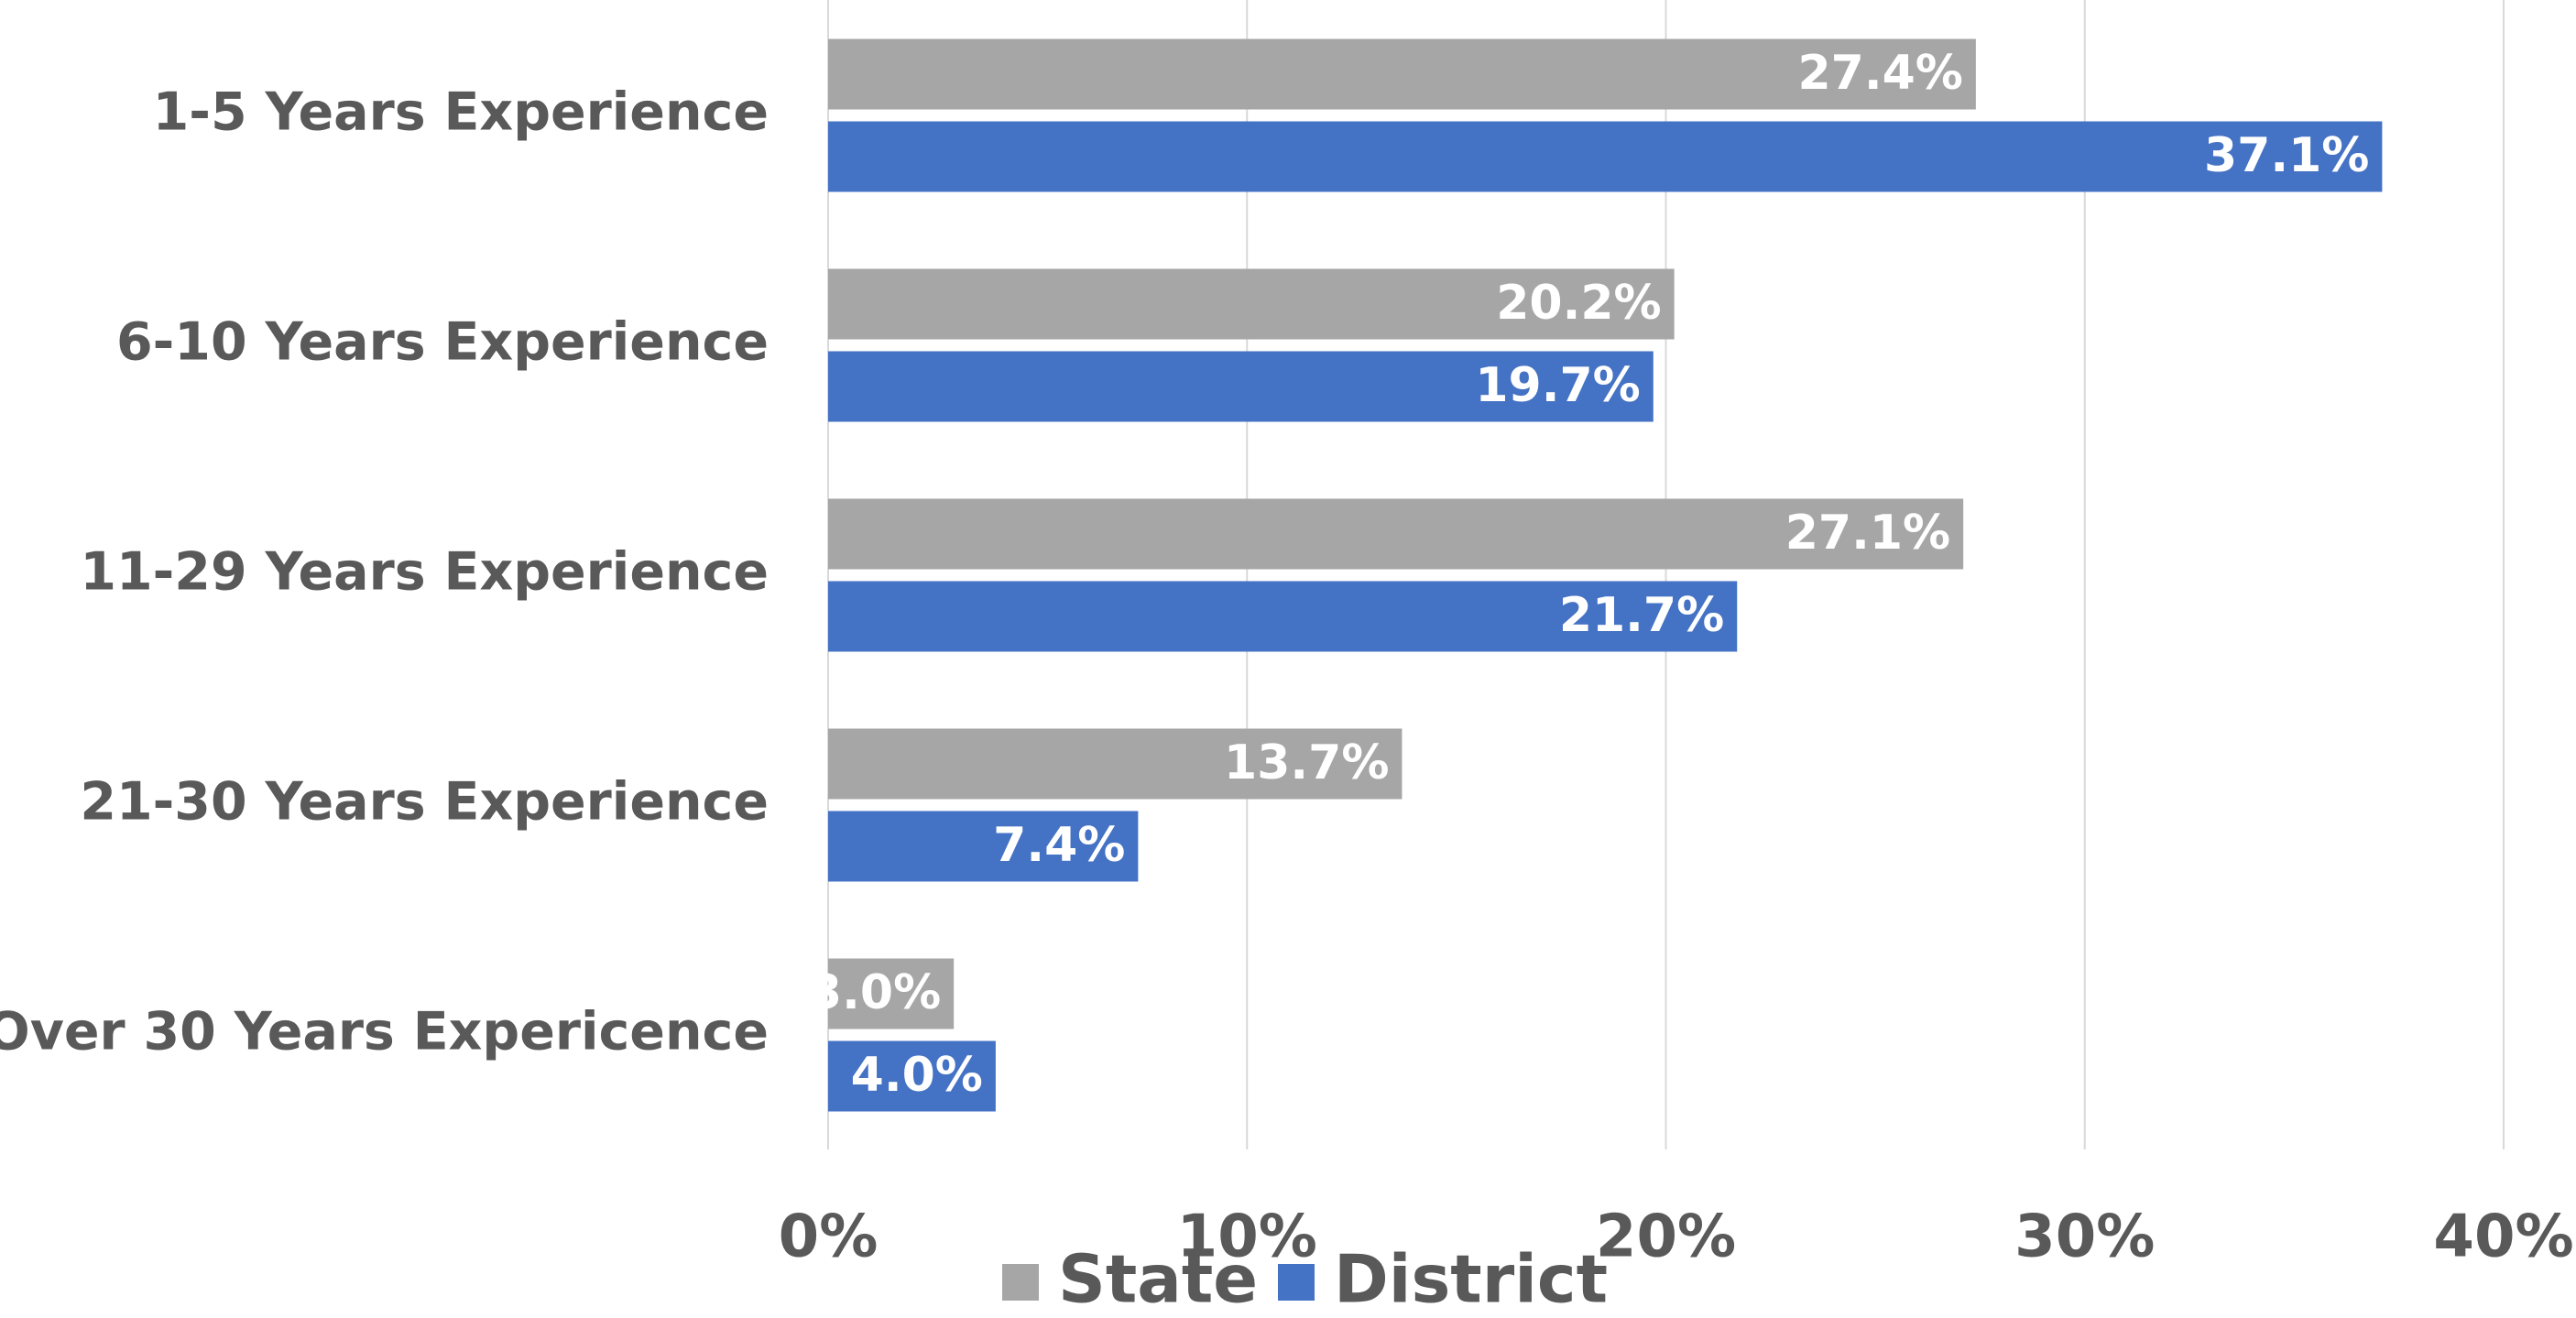 Image resolution: width=2576 pixels, height=1318 pixels. What do you see at coordinates (1642, 615) in the screenshot?
I see `value-label: 21.7%` at bounding box center [1642, 615].